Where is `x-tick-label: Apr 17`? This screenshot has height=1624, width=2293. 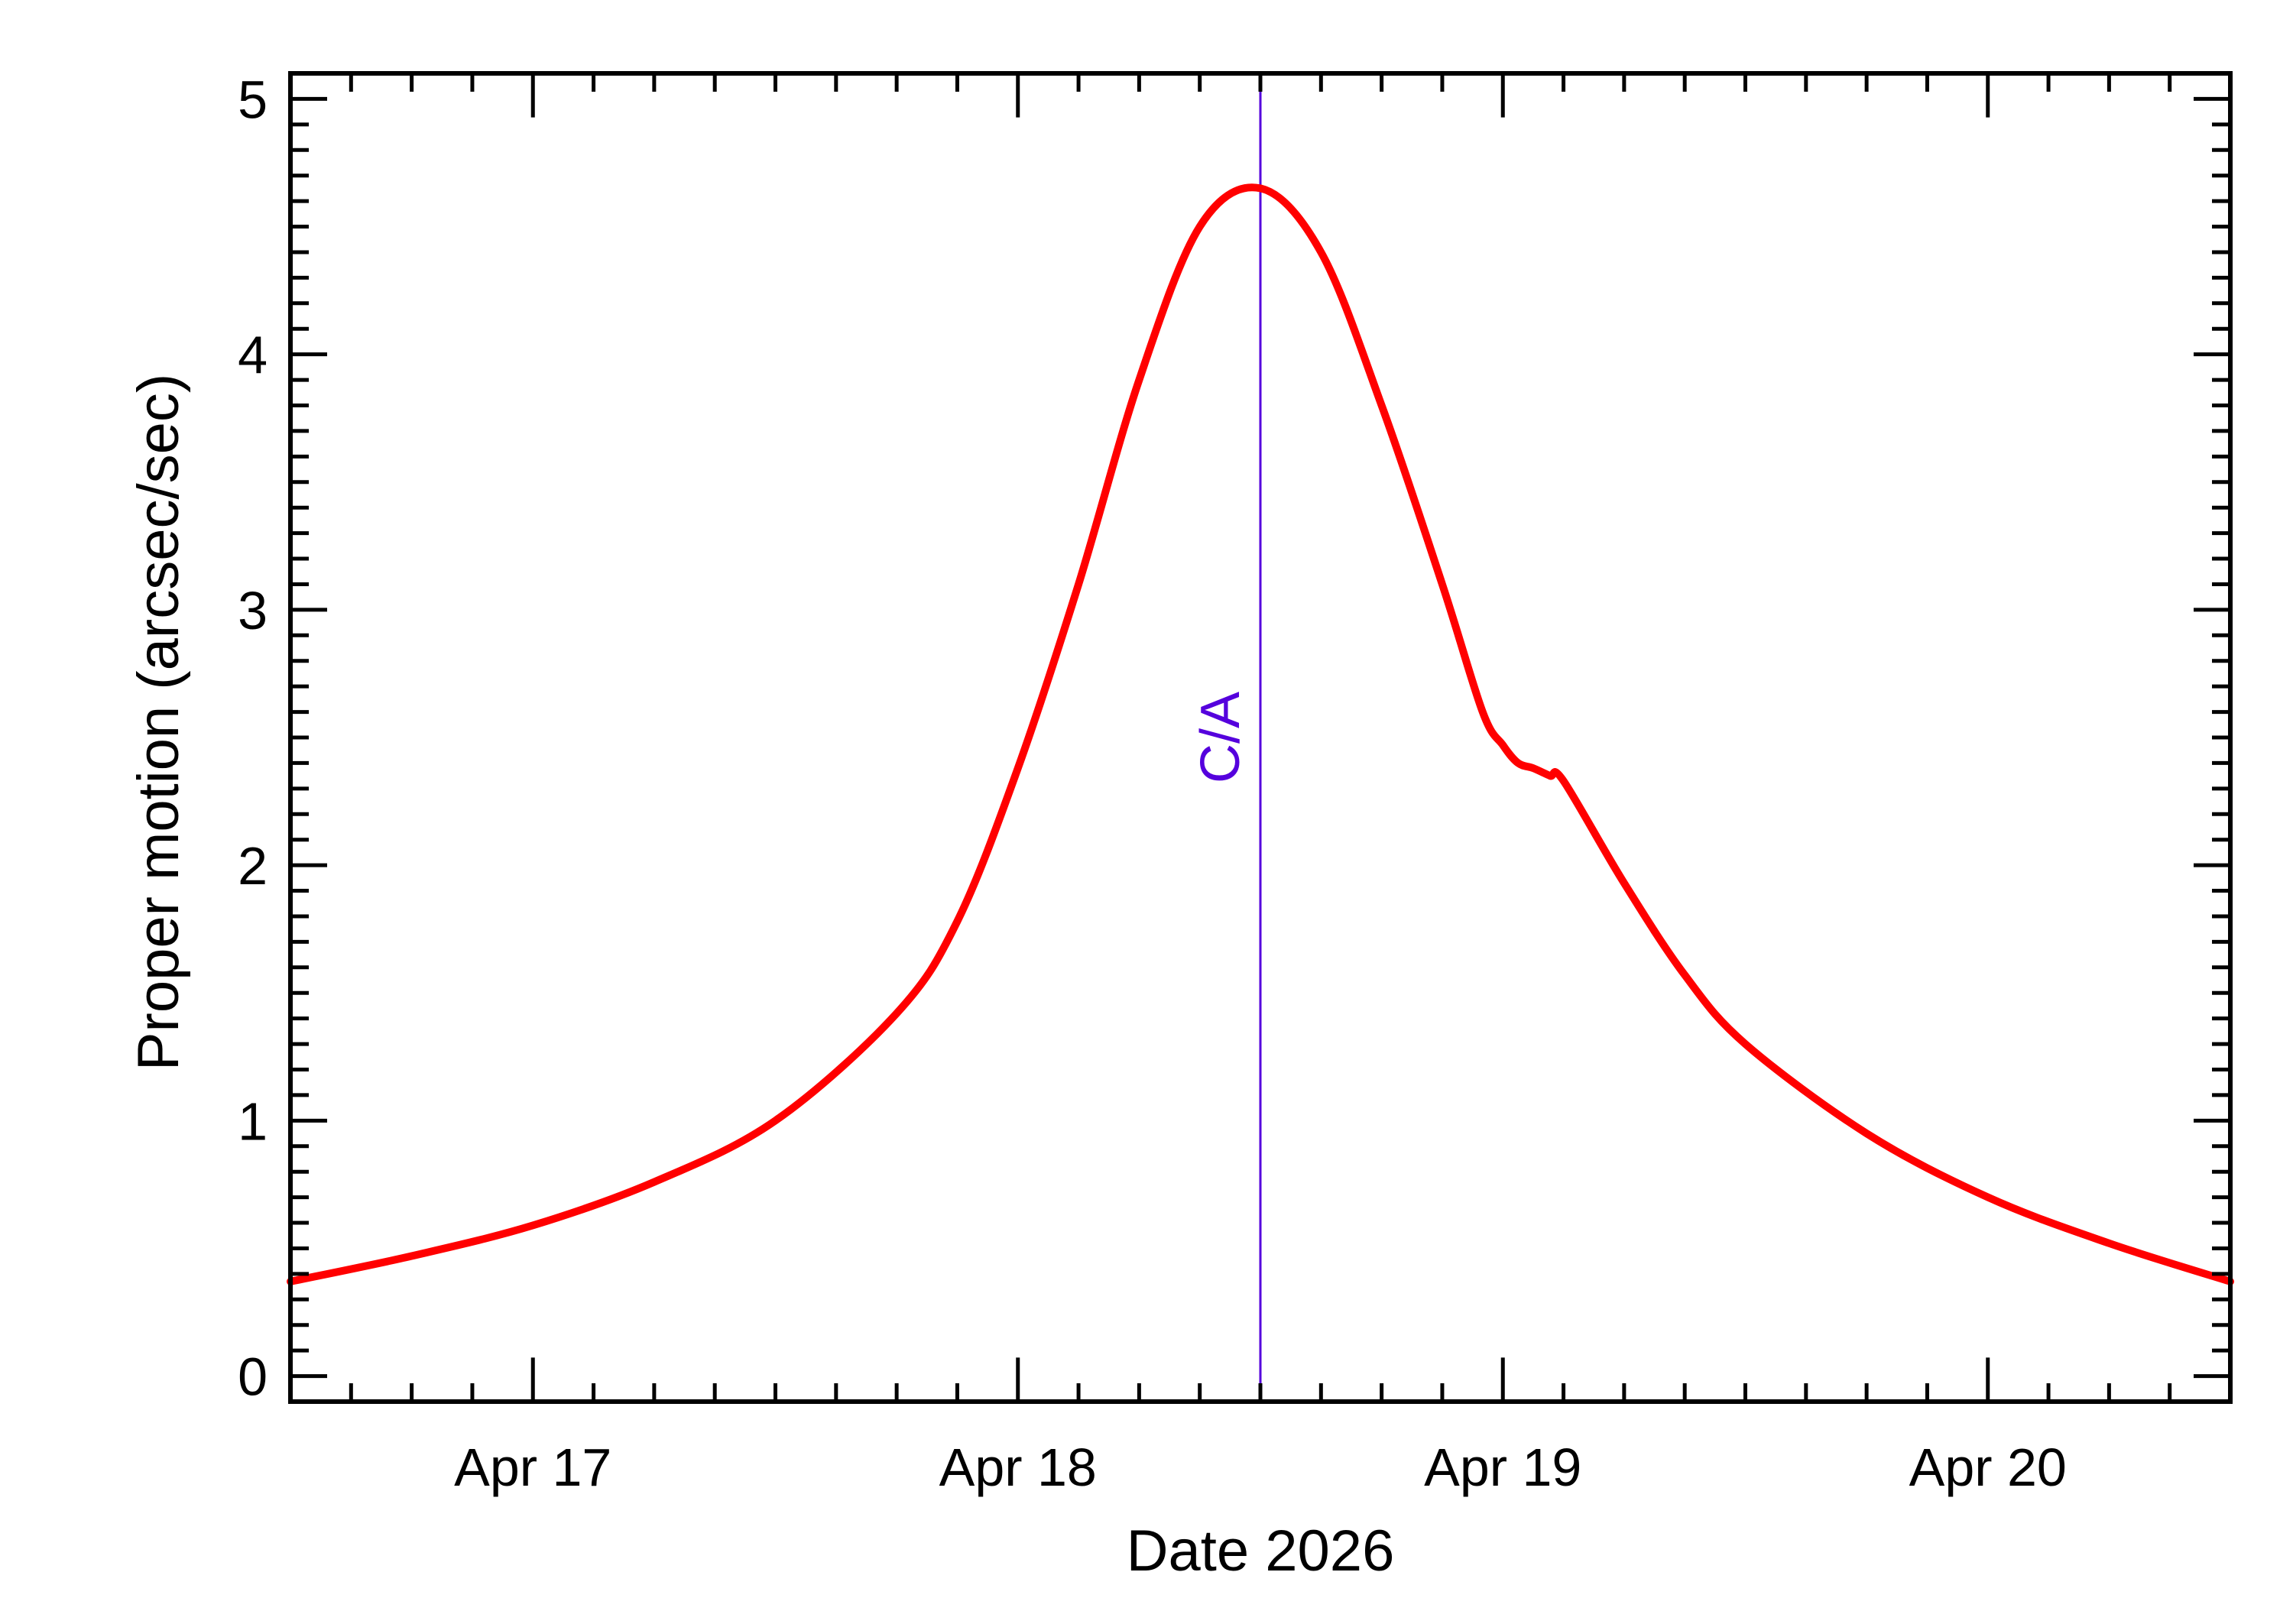 x-tick-label: Apr 17 is located at coordinates (532, 1467).